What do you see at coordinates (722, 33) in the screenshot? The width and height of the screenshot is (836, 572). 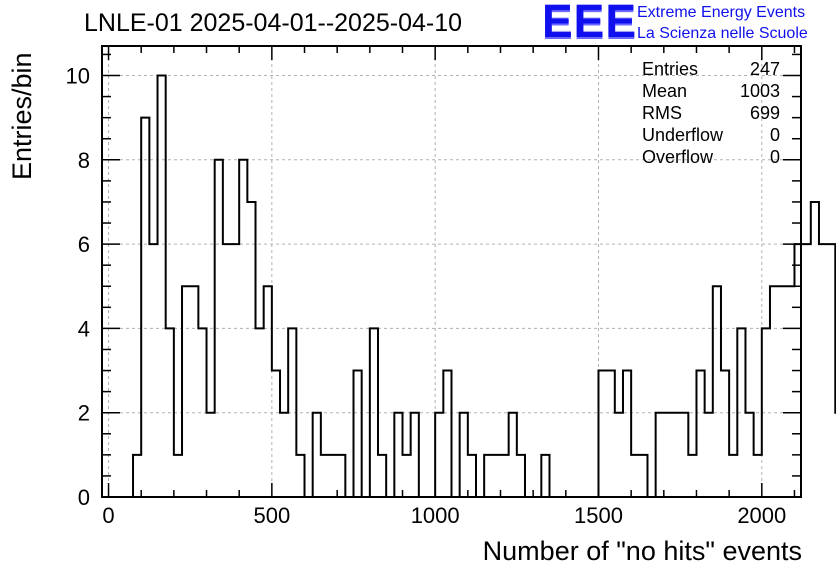 I see `logo-line-2: La Scienza nelle Scuole` at bounding box center [722, 33].